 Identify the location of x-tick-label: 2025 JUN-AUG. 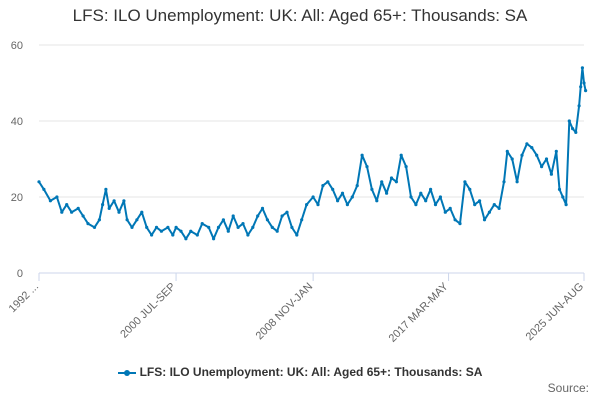
(555, 312).